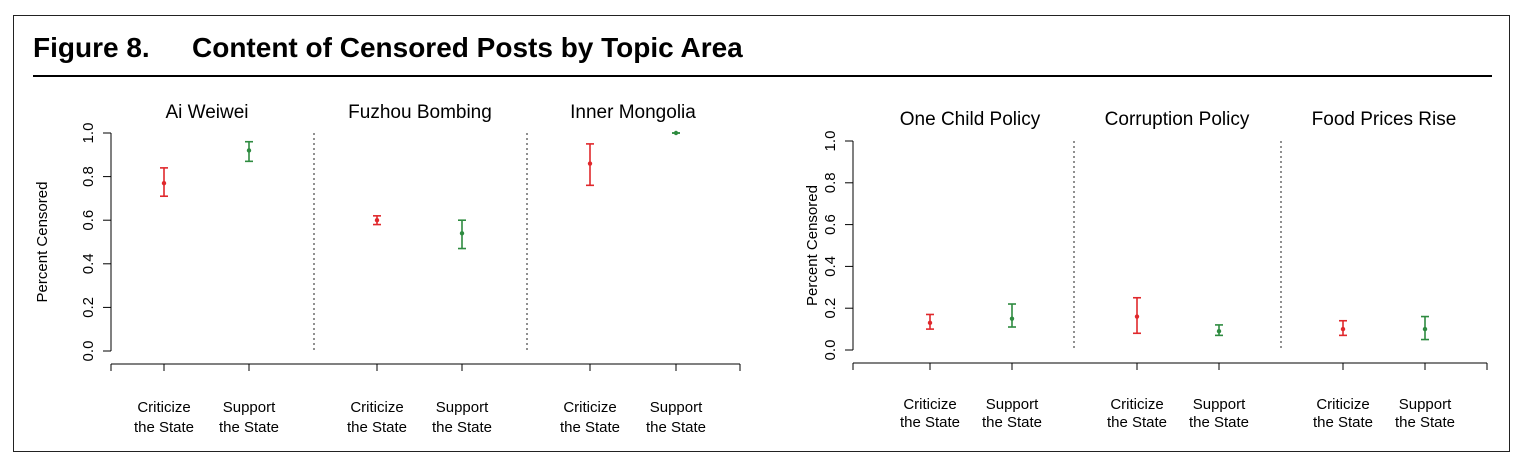 The image size is (1522, 472). What do you see at coordinates (762, 76) in the screenshot?
I see `title-rule` at bounding box center [762, 76].